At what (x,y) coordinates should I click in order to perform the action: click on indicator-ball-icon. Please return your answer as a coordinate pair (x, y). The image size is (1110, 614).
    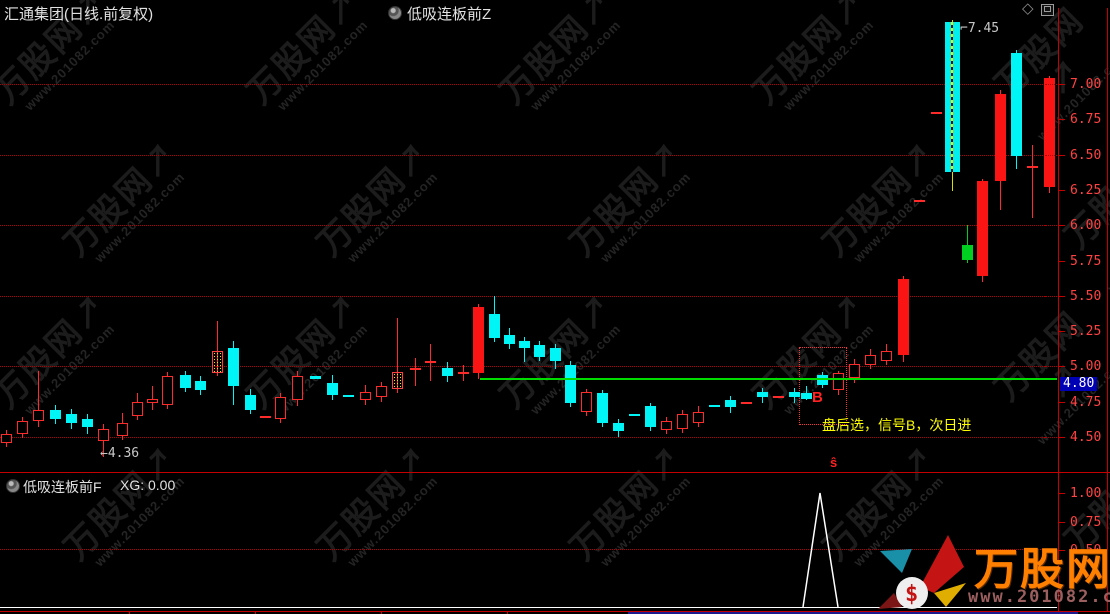
    Looking at the image, I should click on (395, 13).